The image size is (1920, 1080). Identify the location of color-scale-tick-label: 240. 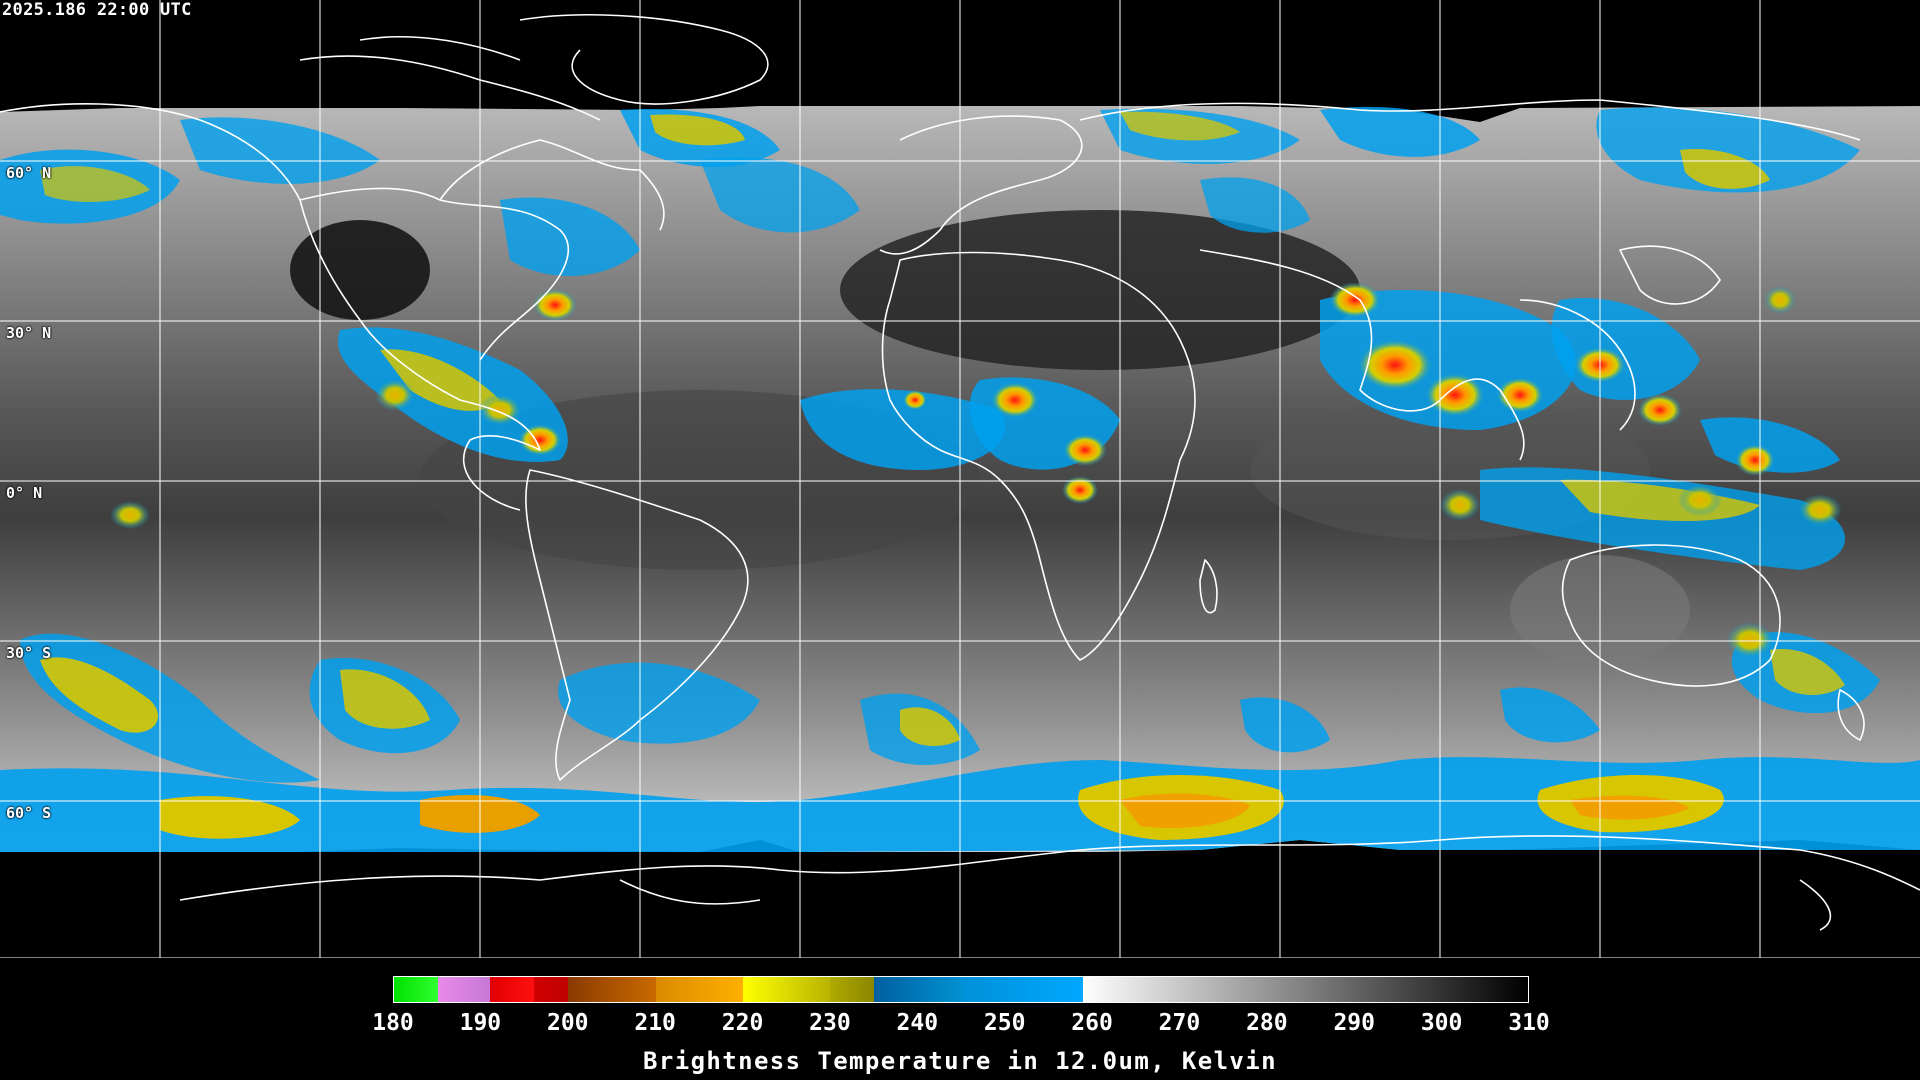
(917, 1023).